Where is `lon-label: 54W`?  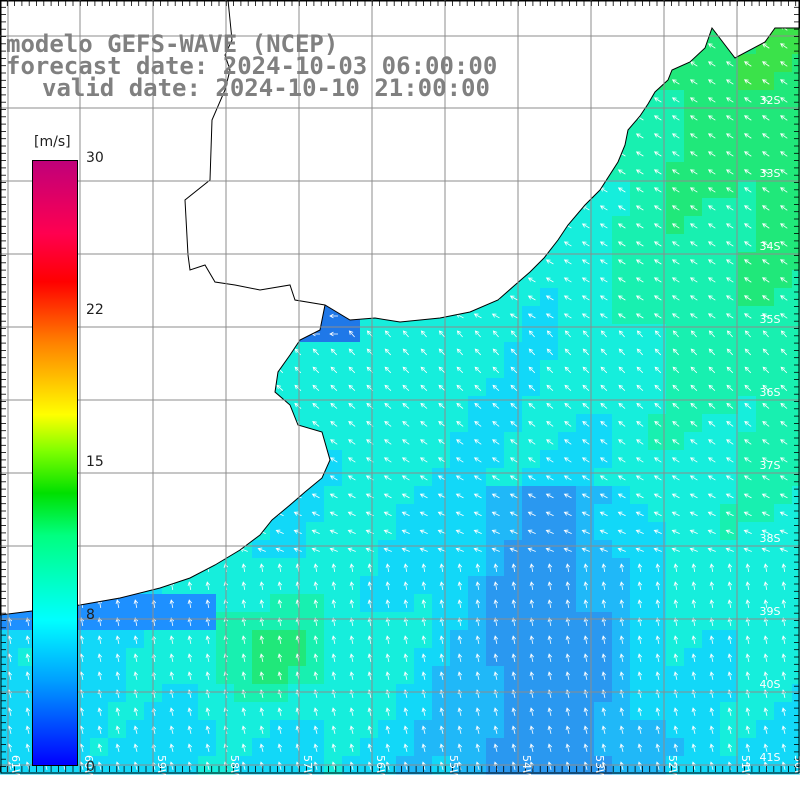 lon-label: 54W is located at coordinates (526, 767).